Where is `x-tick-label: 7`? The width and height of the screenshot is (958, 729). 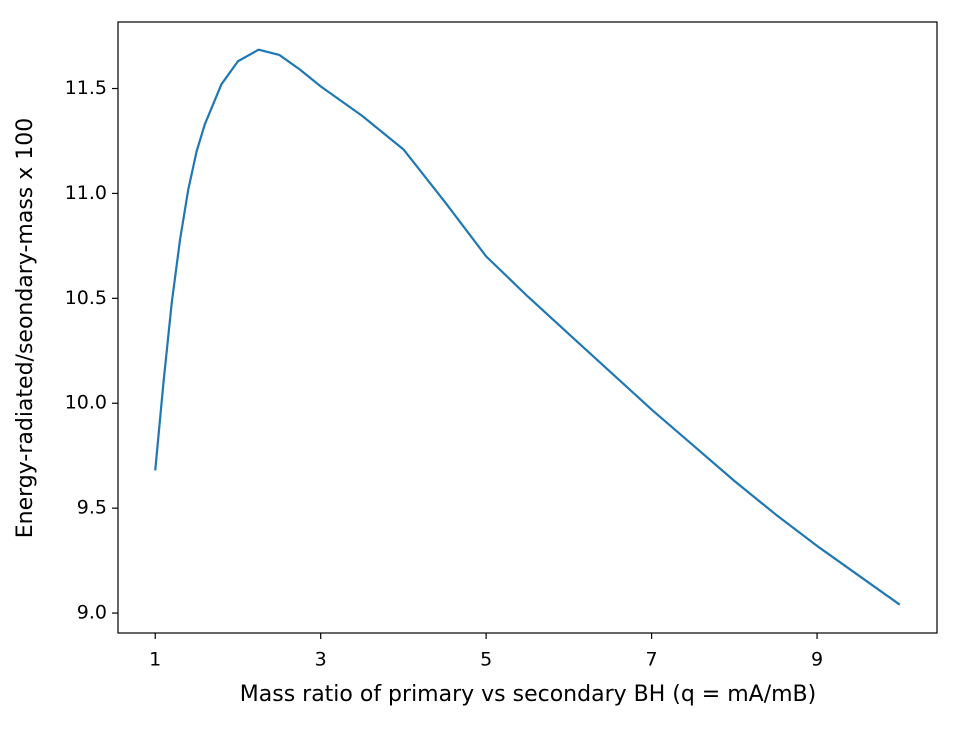
x-tick-label: 7 is located at coordinates (652, 660).